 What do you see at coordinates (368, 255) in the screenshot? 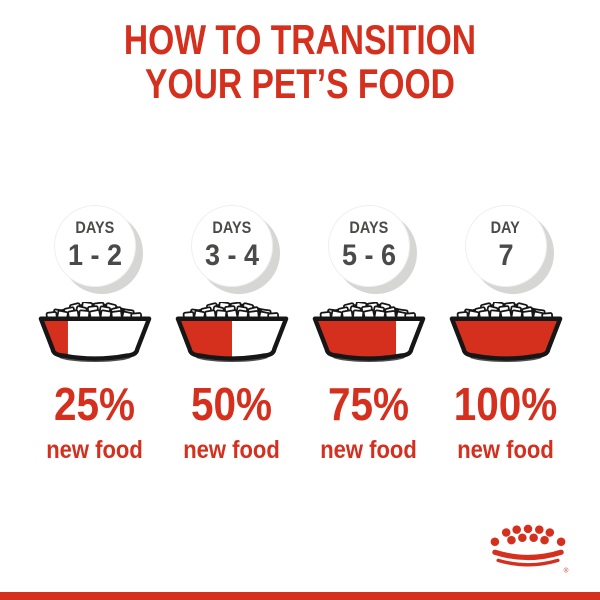
I see `day-range: 5 - 6` at bounding box center [368, 255].